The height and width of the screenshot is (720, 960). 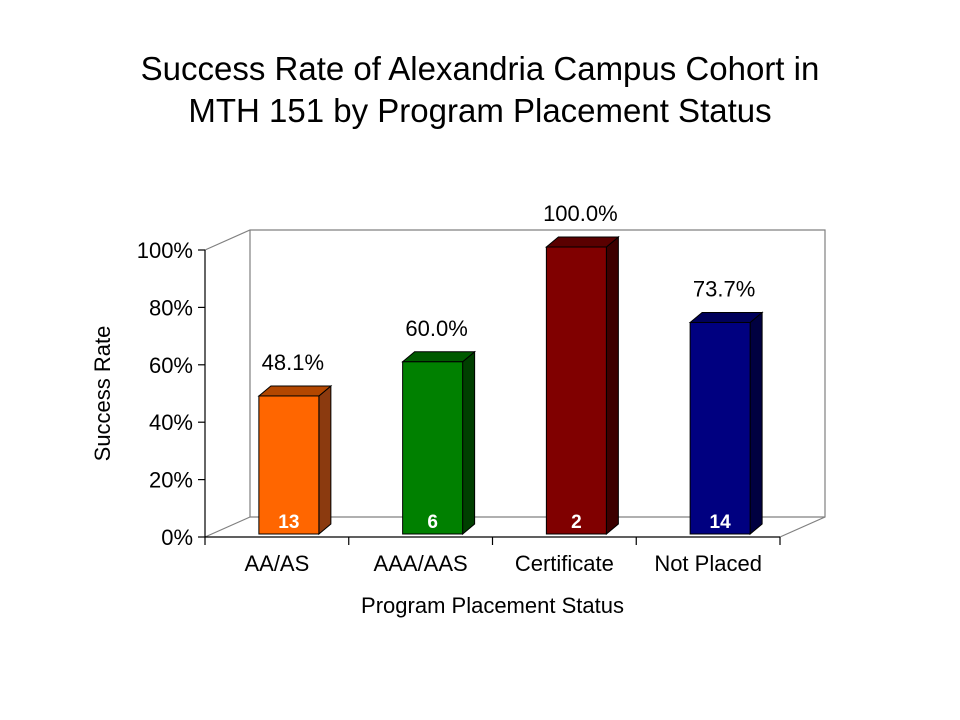 I want to click on y-axis-title: Success Rate, so click(x=102, y=394).